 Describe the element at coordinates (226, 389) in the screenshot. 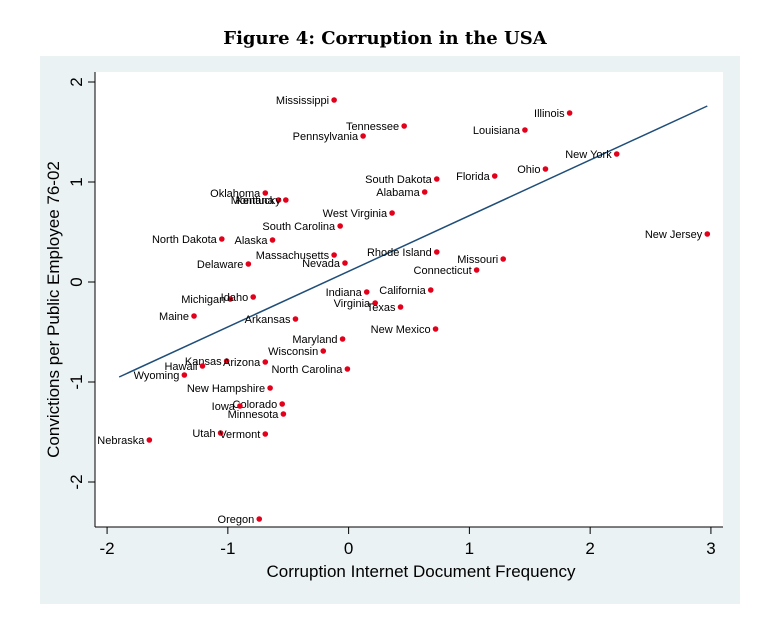

I see `point-label: New Hampshire` at that location.